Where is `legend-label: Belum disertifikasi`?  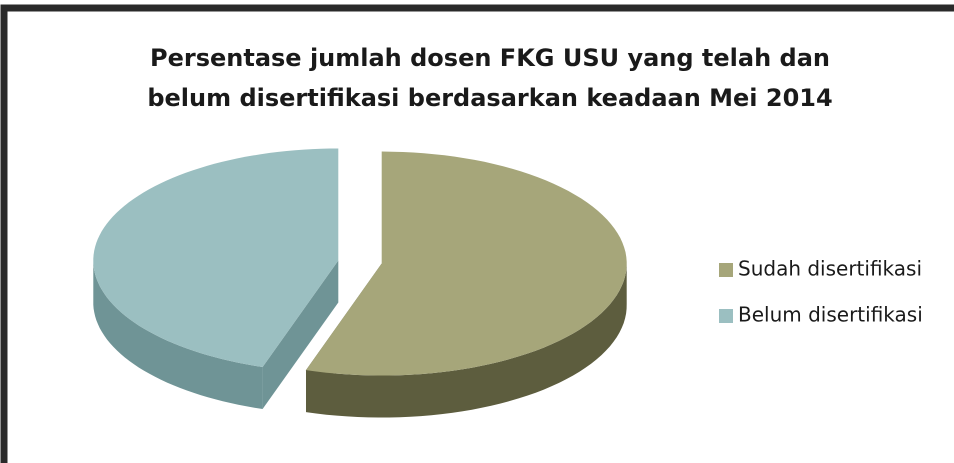 legend-label: Belum disertifikasi is located at coordinates (830, 315).